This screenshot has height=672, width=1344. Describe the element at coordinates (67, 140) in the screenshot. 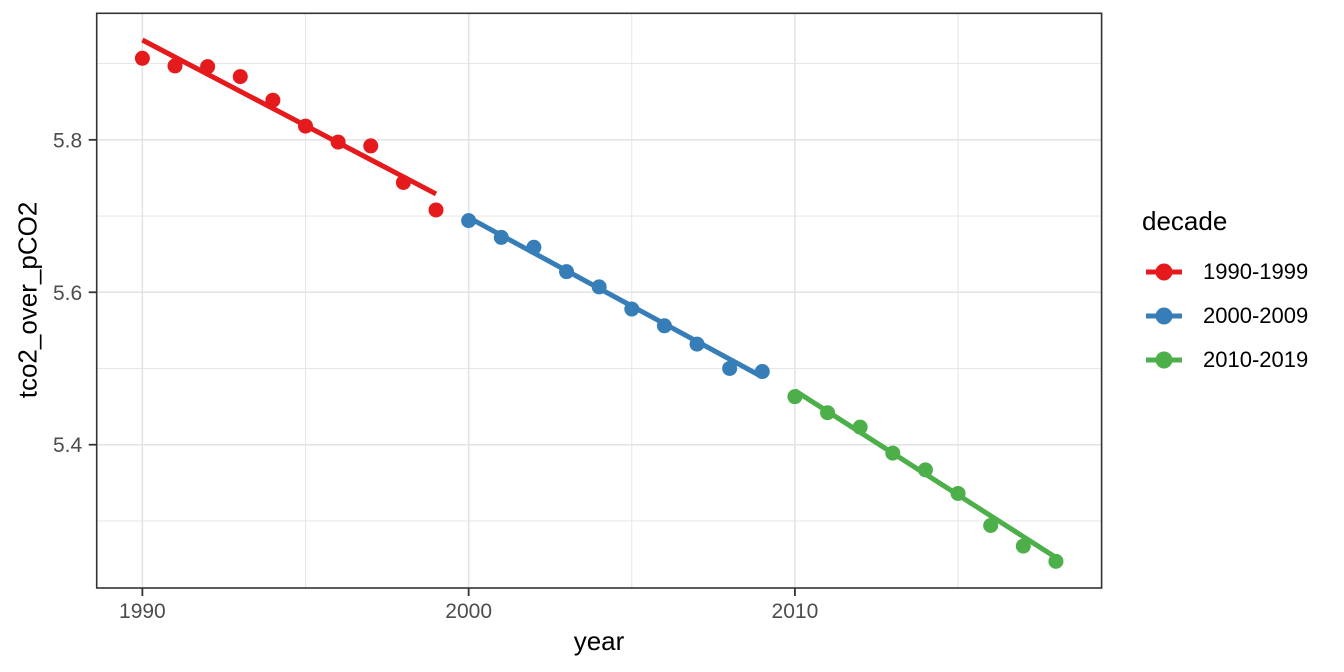

I see `y-tick-label: 5.8` at that location.